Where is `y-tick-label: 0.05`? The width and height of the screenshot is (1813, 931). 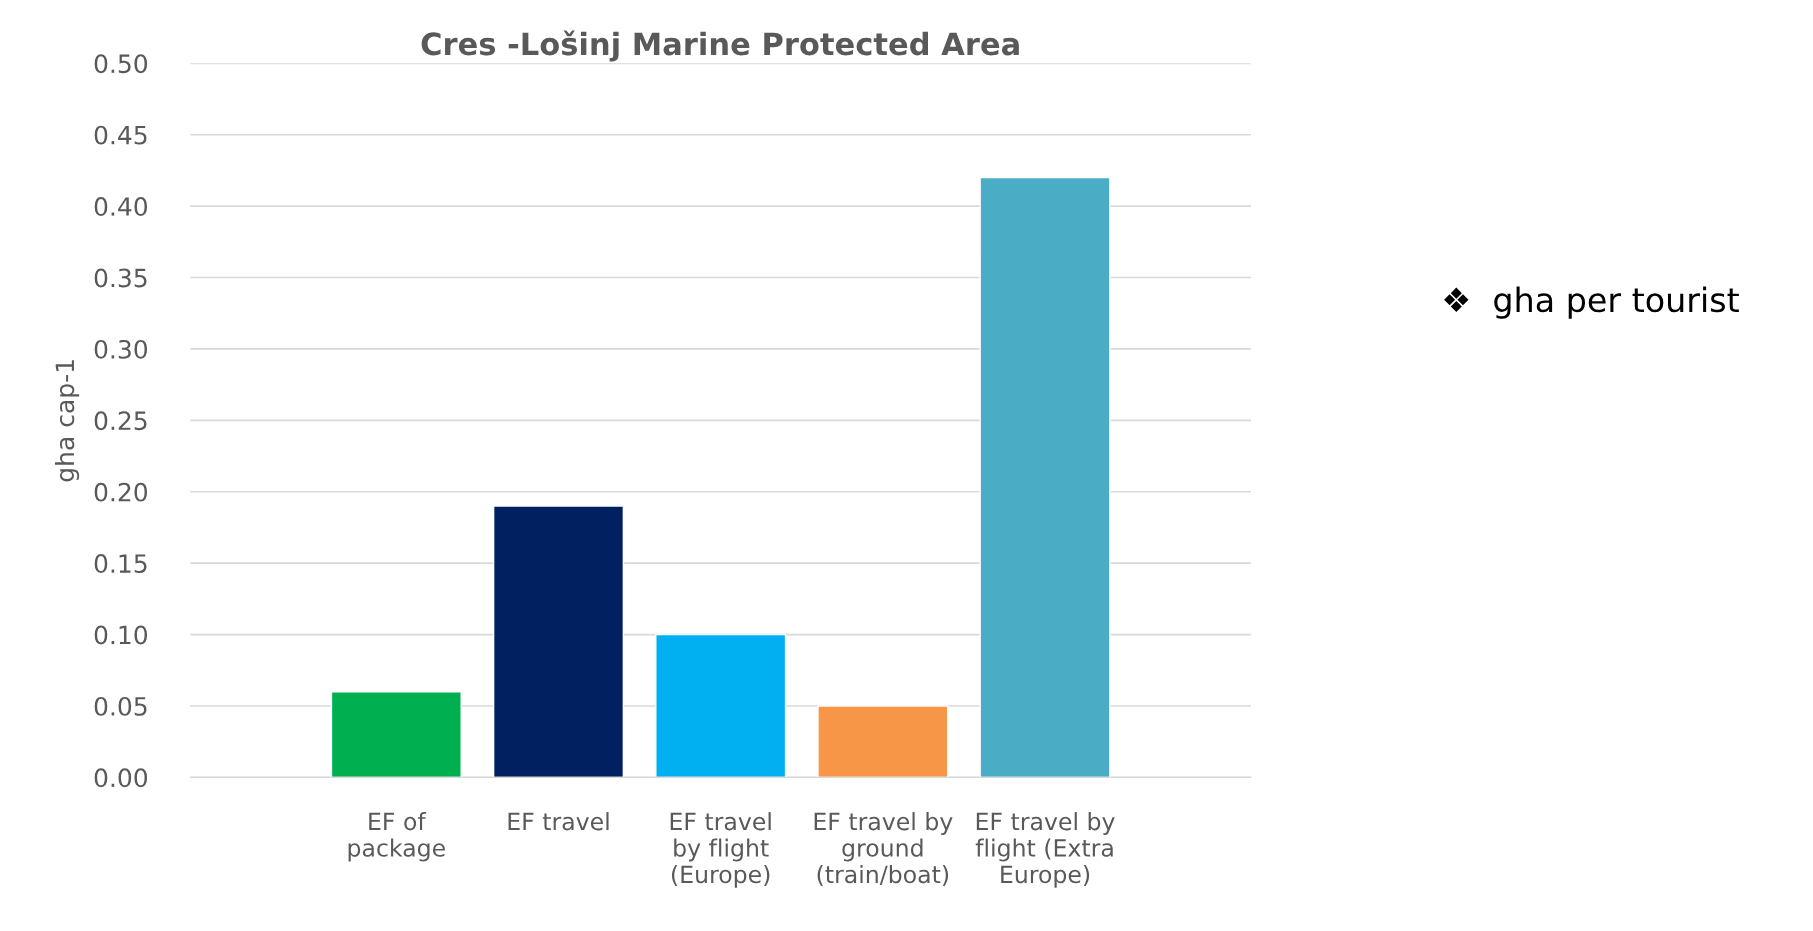 y-tick-label: 0.05 is located at coordinates (120, 706).